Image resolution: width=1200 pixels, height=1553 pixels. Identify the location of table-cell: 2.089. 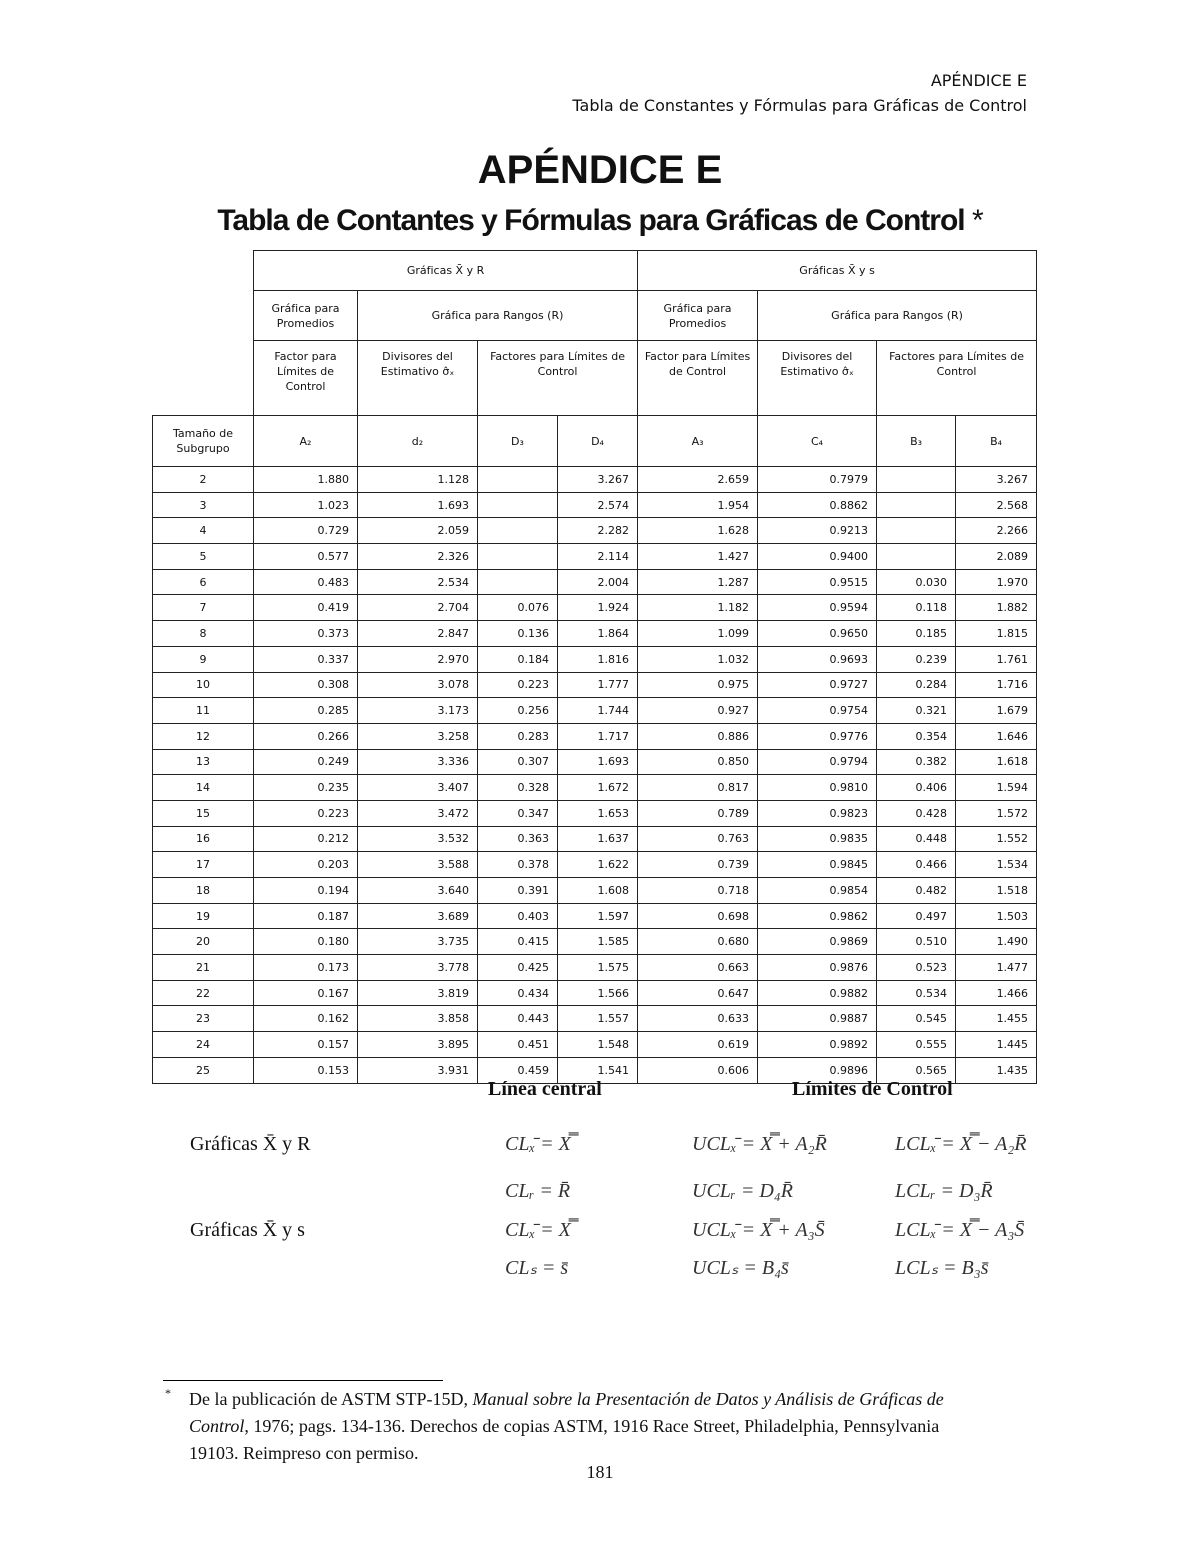
(996, 556).